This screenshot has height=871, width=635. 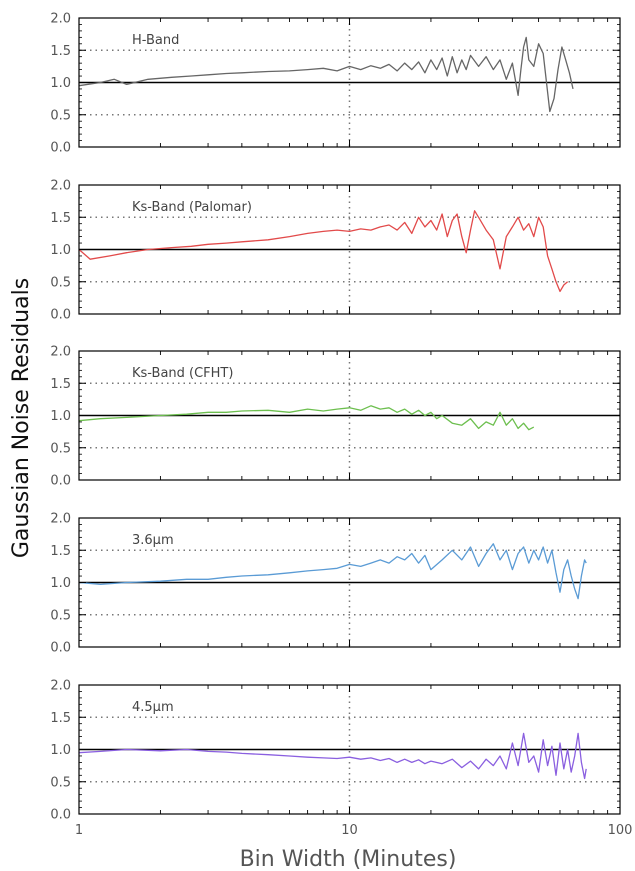 What do you see at coordinates (349, 830) in the screenshot?
I see `x-tick-label: 10` at bounding box center [349, 830].